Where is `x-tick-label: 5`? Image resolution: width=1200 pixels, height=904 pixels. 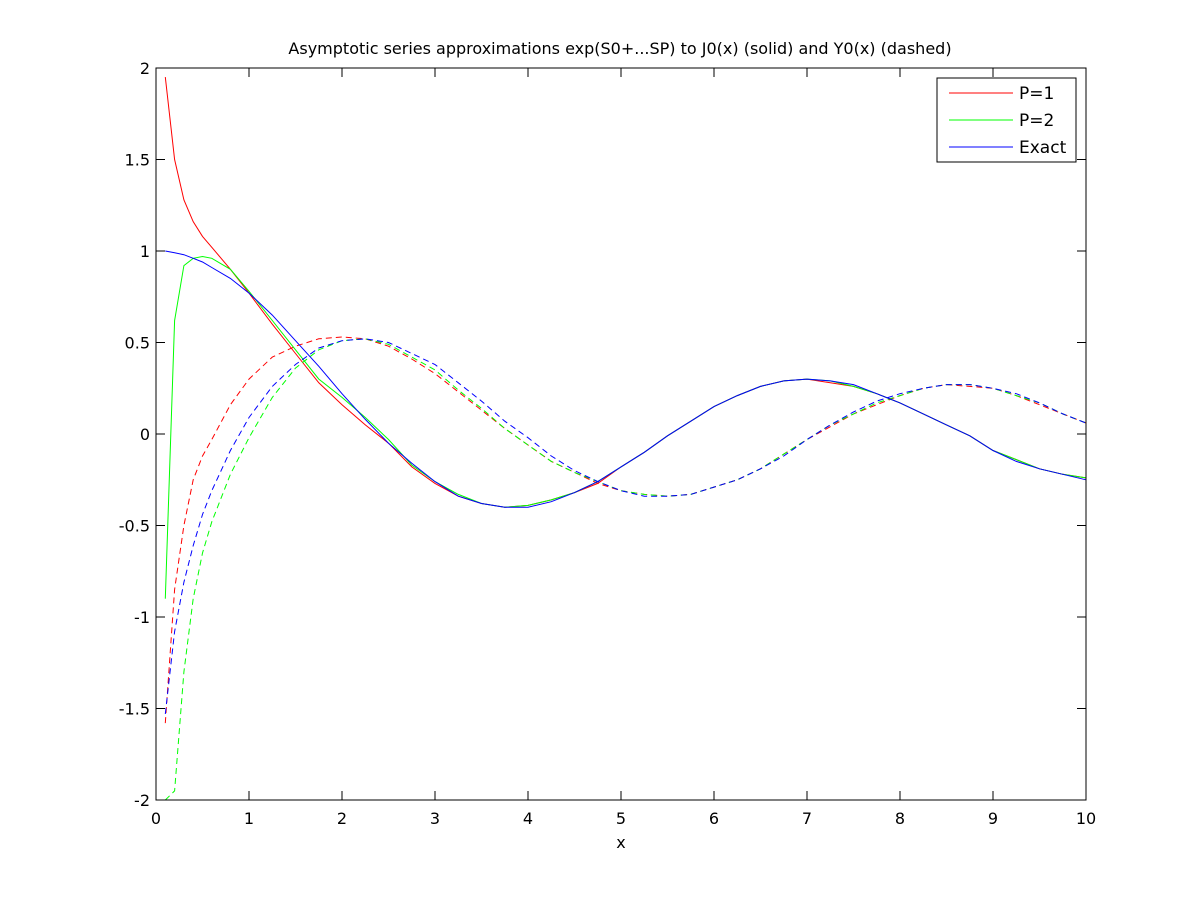 x-tick-label: 5 is located at coordinates (621, 818).